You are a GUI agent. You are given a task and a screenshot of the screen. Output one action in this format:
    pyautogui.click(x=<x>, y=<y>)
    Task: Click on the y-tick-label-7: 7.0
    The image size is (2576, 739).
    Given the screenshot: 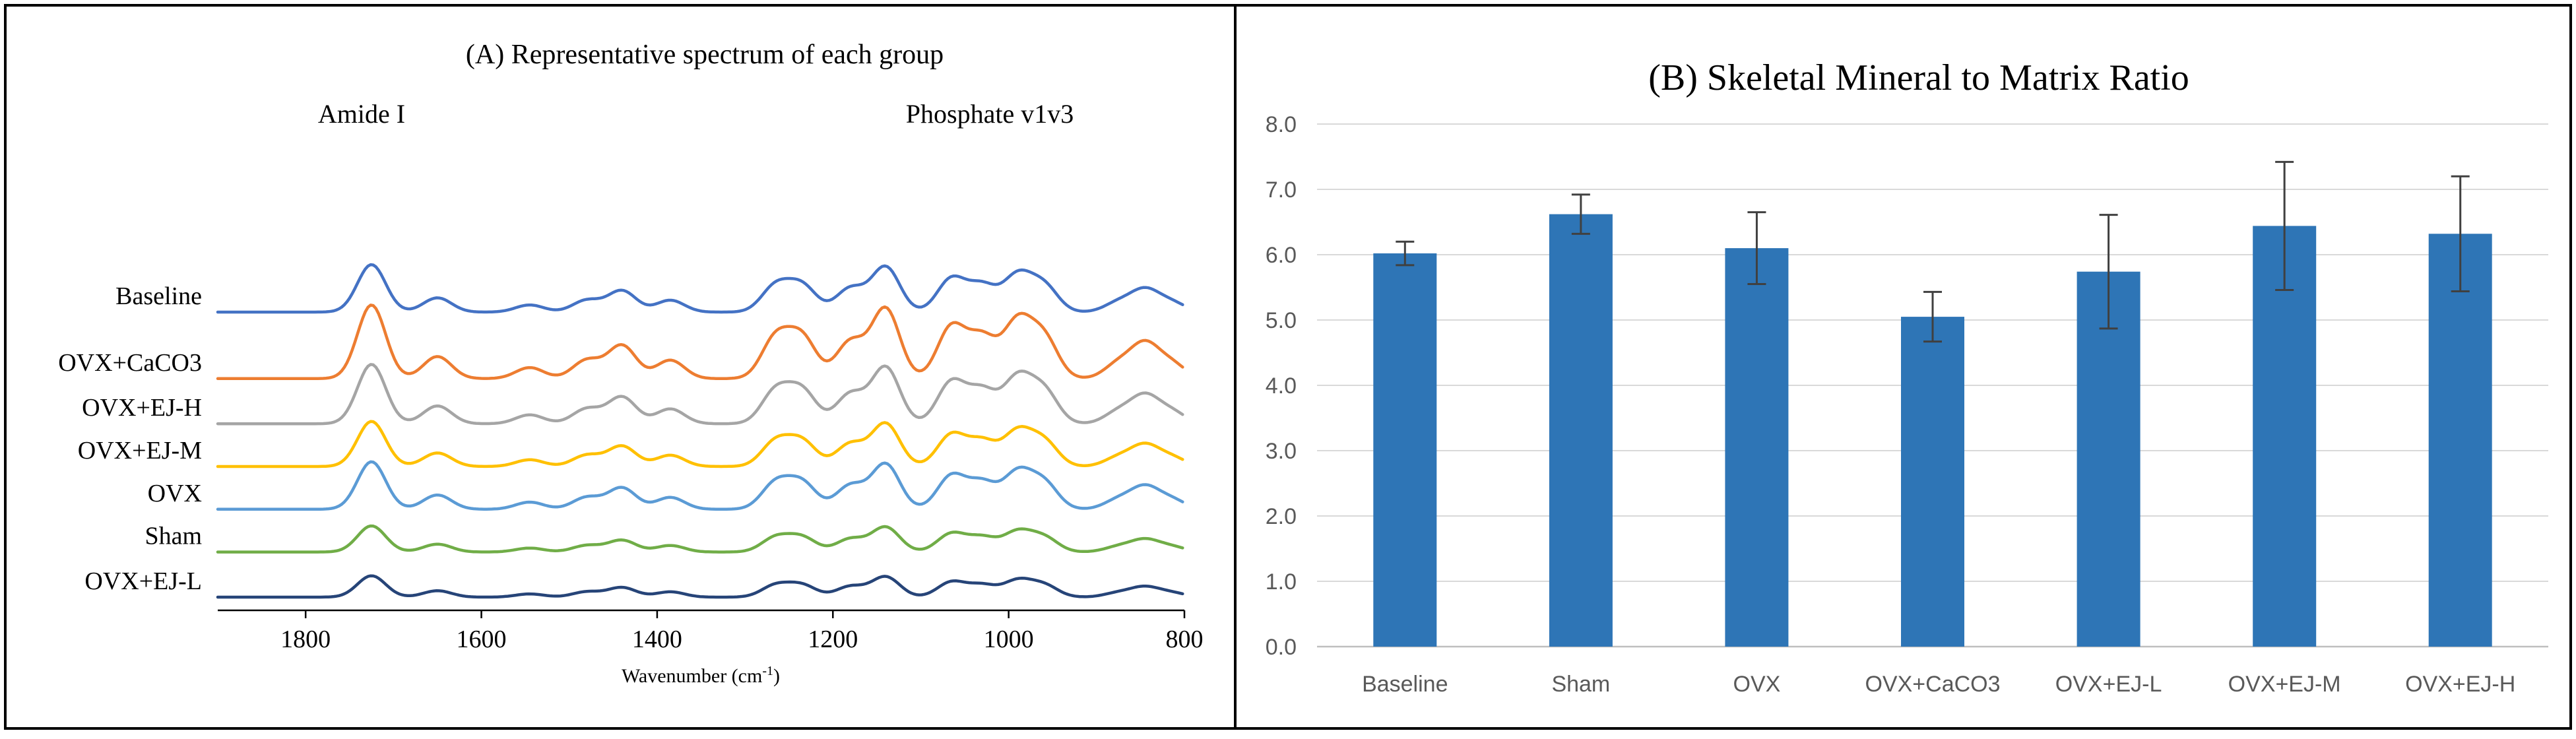 What is the action you would take?
    pyautogui.click(x=1281, y=190)
    